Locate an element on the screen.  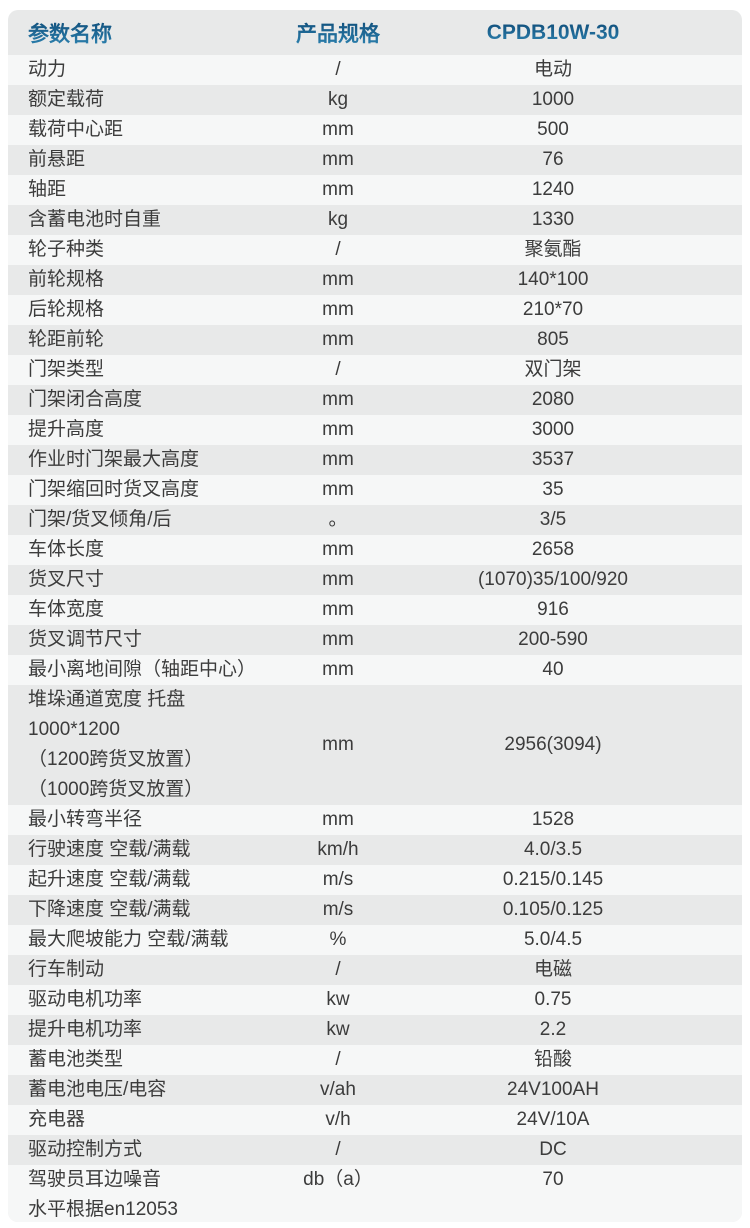
table-row: 作业时门架最大高度 mm 3537 is located at coordinates (375, 460).